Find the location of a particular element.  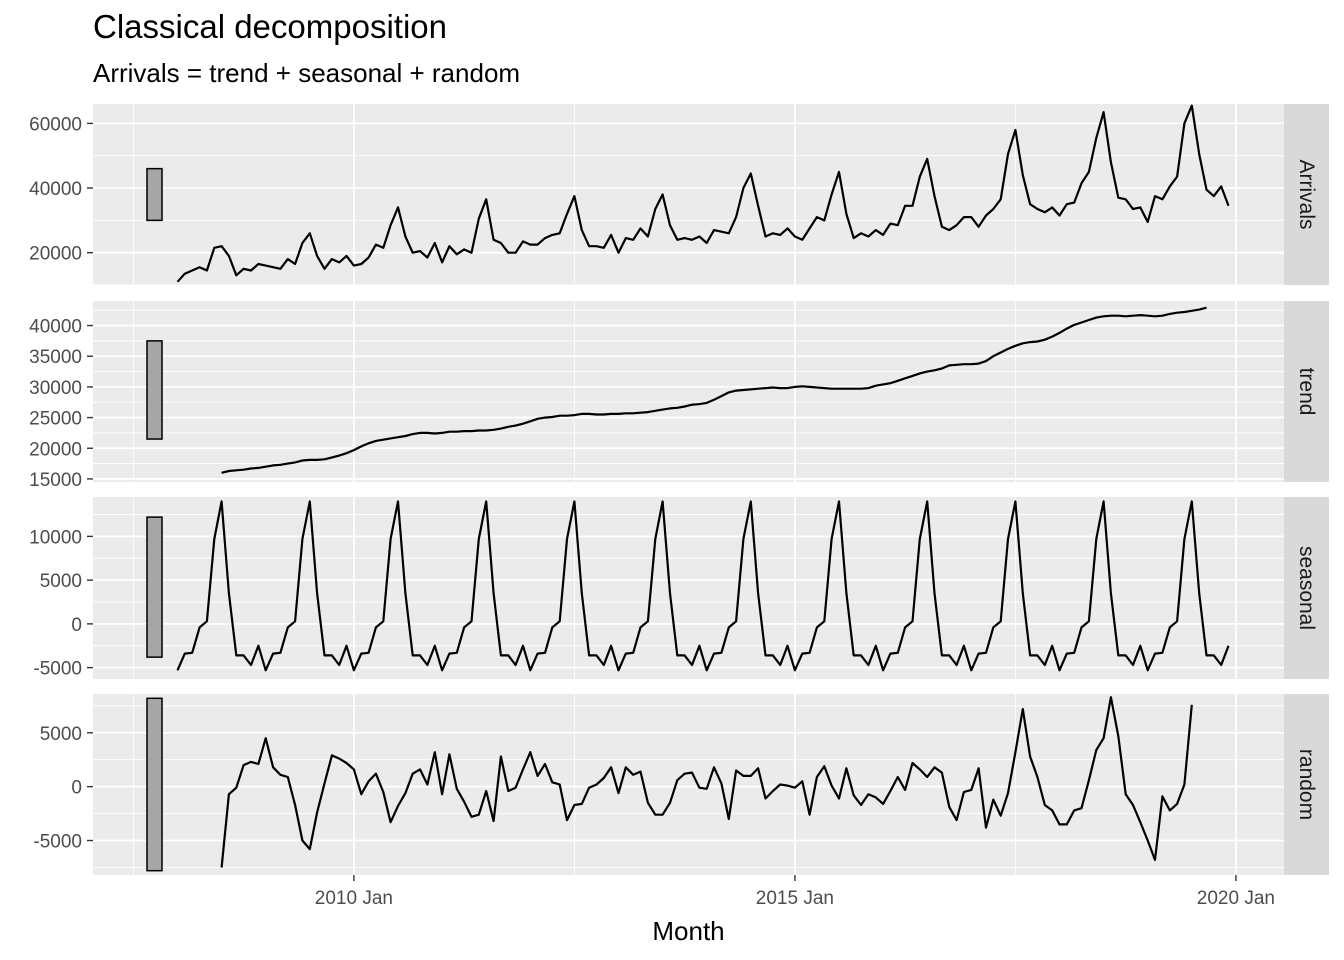

chart-subtitle: Arrivals = trend + seasonal + random is located at coordinates (307, 73).